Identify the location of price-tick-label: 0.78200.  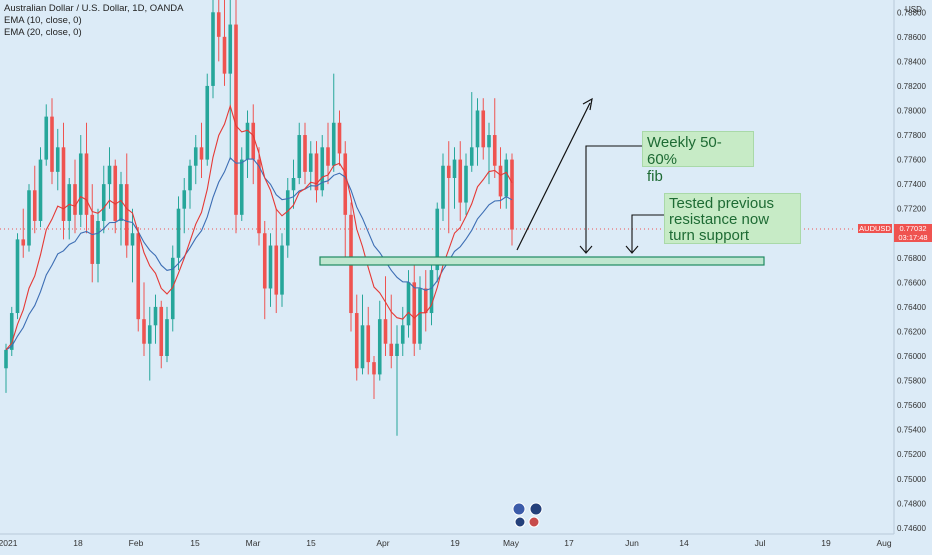
(911, 86).